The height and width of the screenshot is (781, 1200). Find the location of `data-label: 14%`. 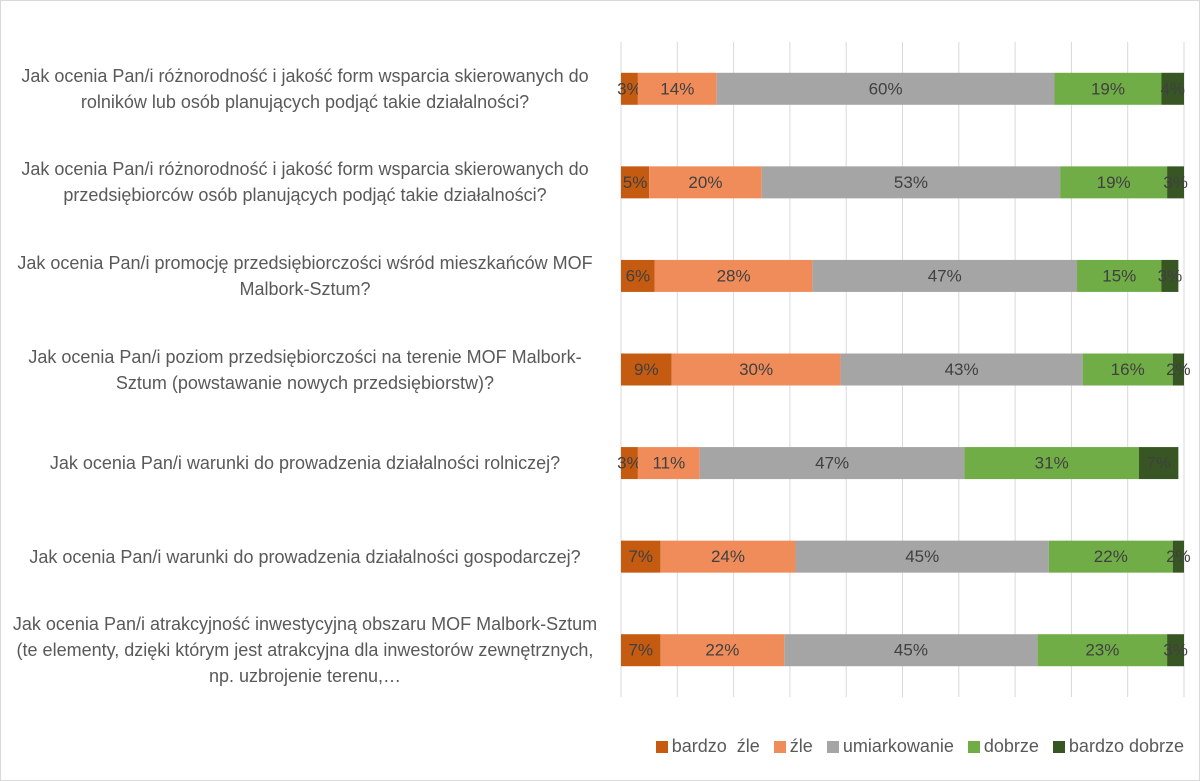

data-label: 14% is located at coordinates (677, 88).